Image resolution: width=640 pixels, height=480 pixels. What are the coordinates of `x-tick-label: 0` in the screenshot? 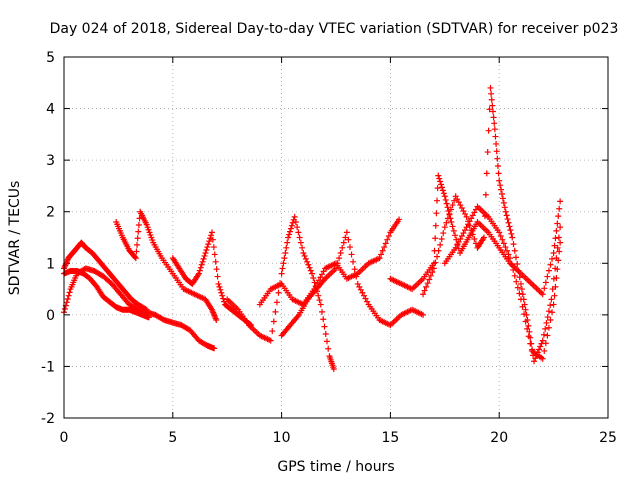 It's located at (64, 438).